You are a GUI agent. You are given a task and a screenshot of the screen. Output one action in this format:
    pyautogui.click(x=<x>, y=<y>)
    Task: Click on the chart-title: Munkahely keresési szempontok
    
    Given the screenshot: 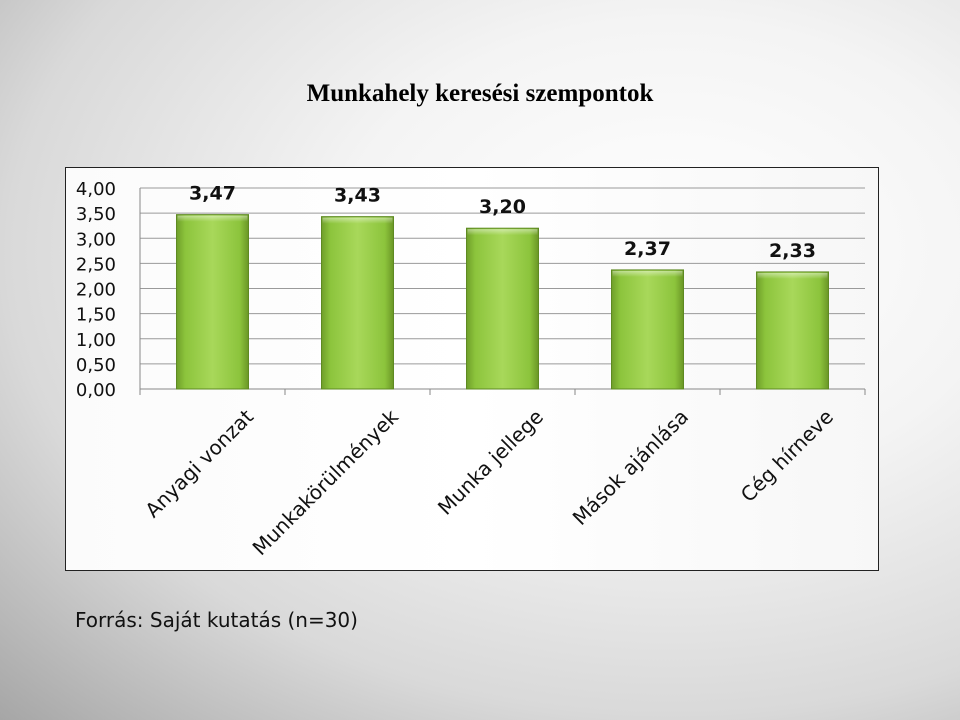 What is the action you would take?
    pyautogui.click(x=480, y=93)
    